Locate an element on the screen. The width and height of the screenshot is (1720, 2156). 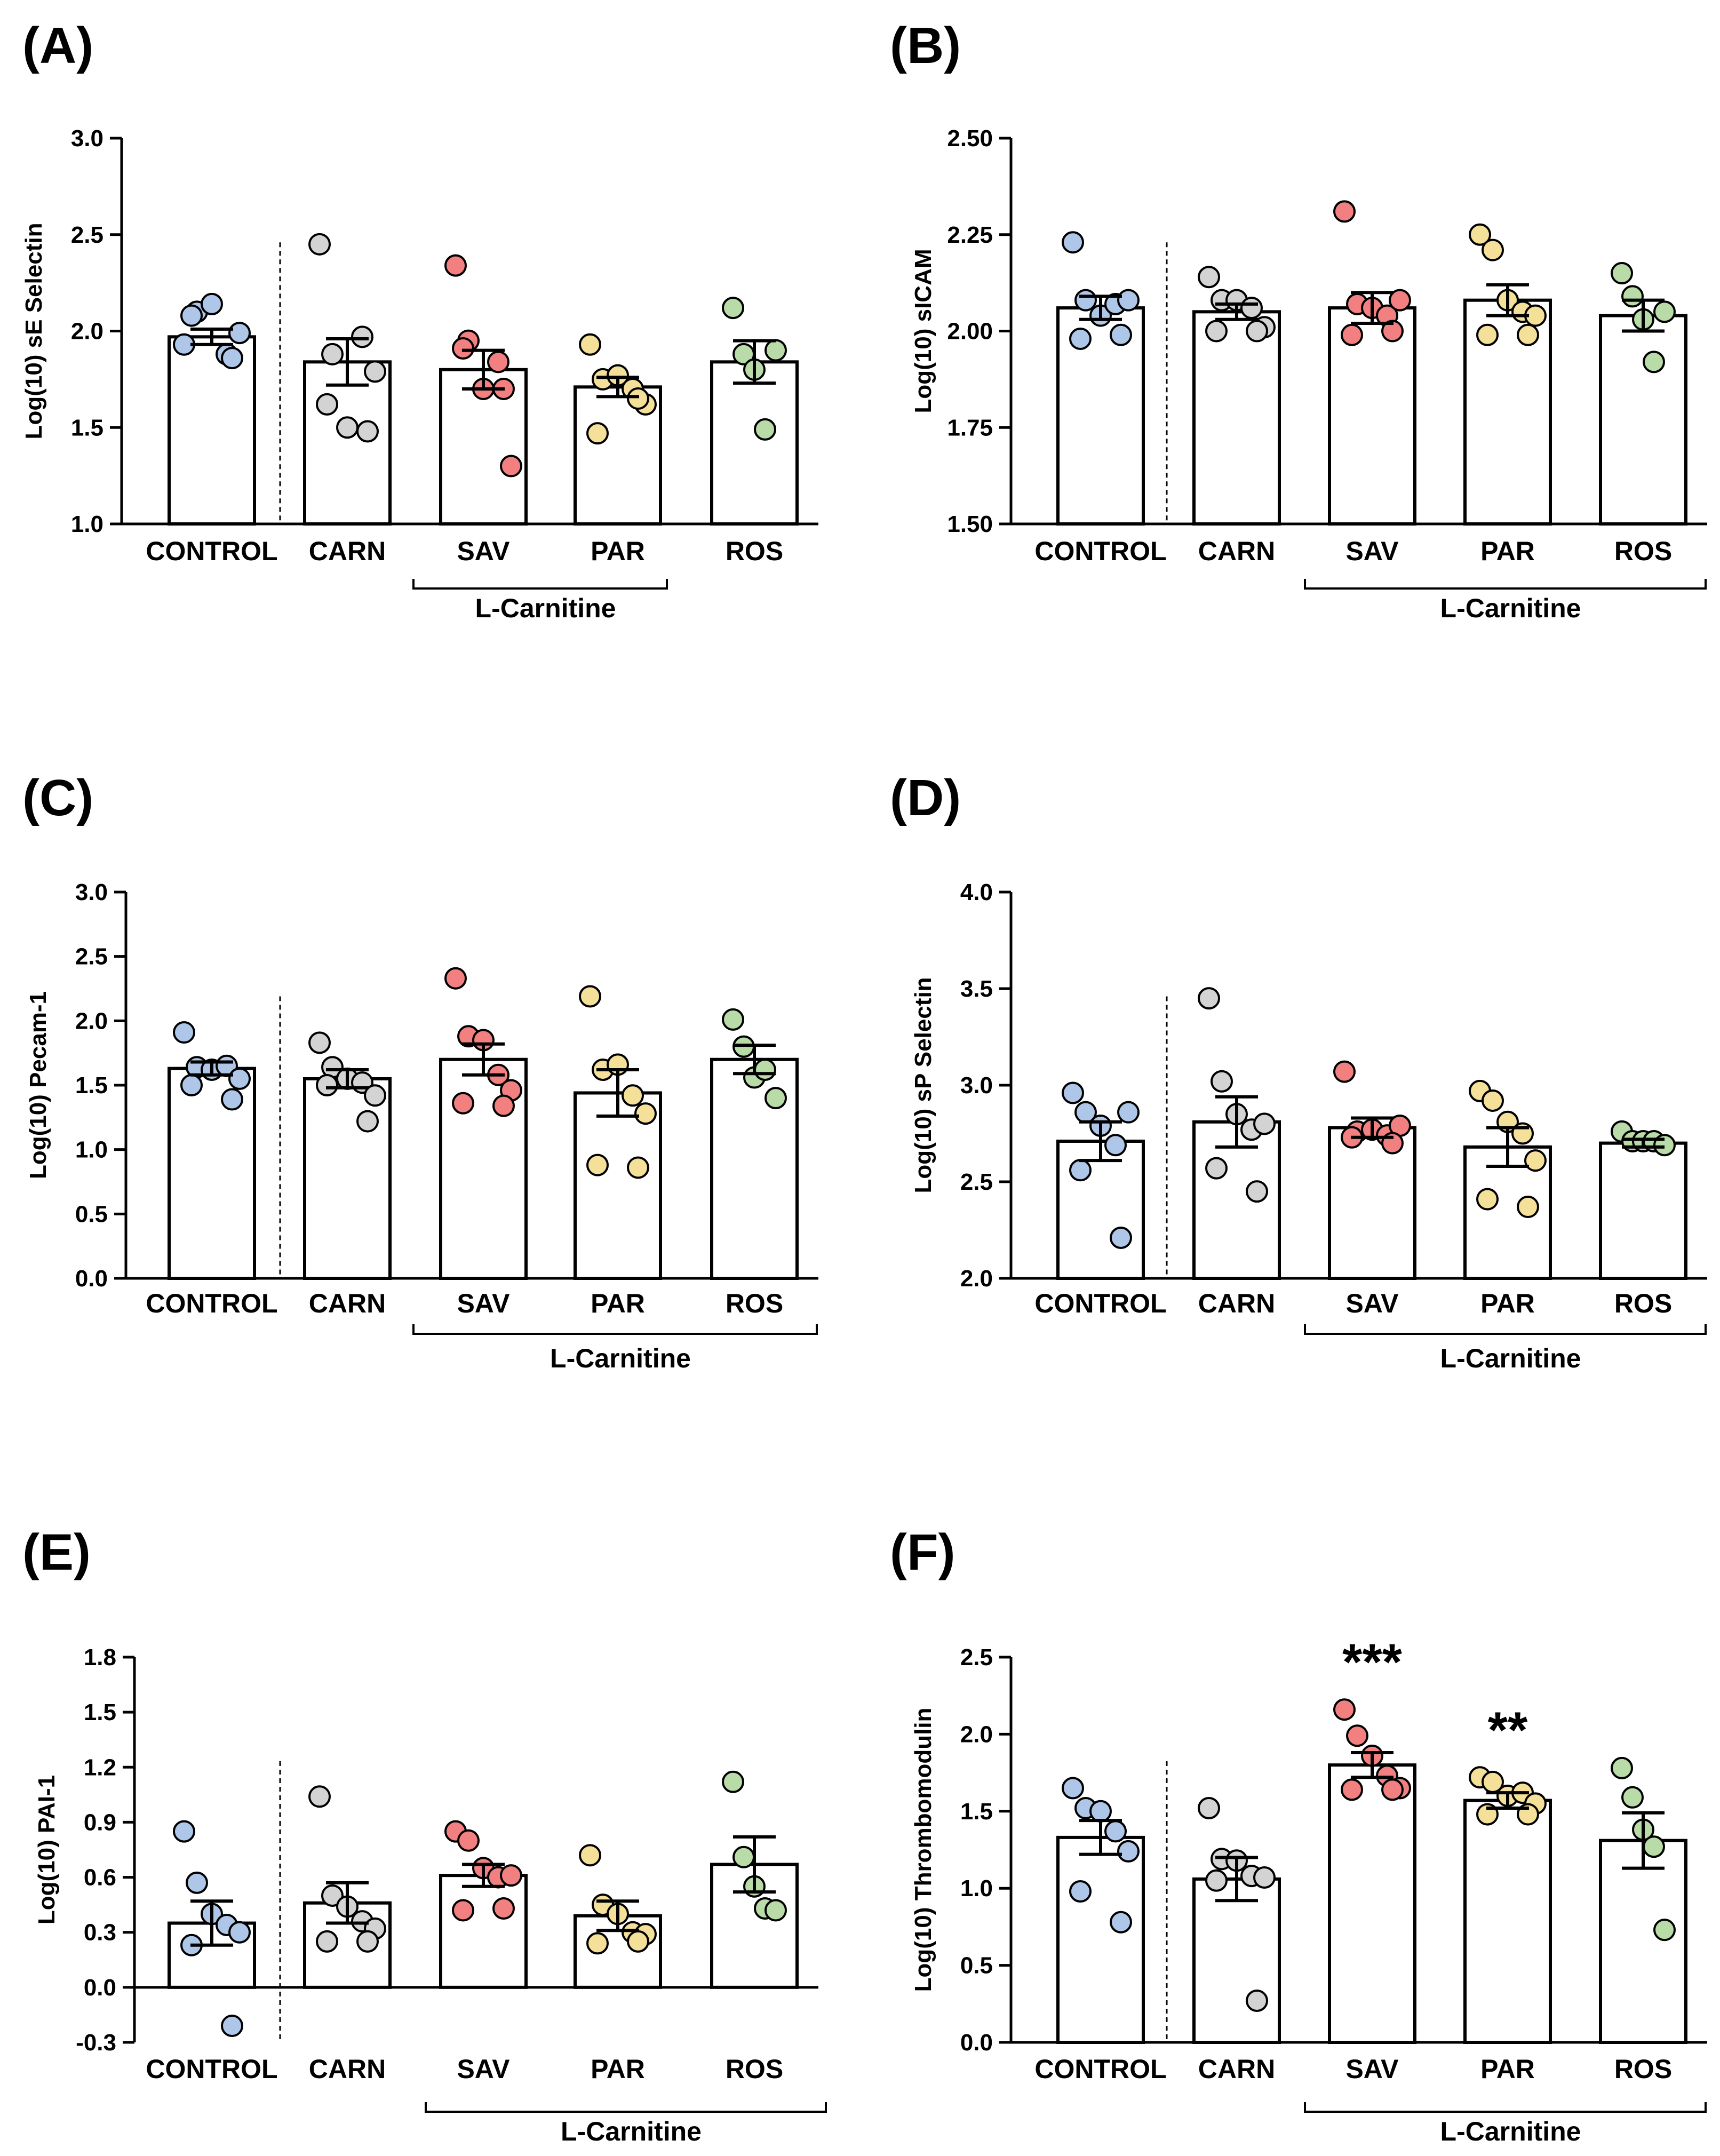
y-tick-label: 1.75 is located at coordinates (970, 428).